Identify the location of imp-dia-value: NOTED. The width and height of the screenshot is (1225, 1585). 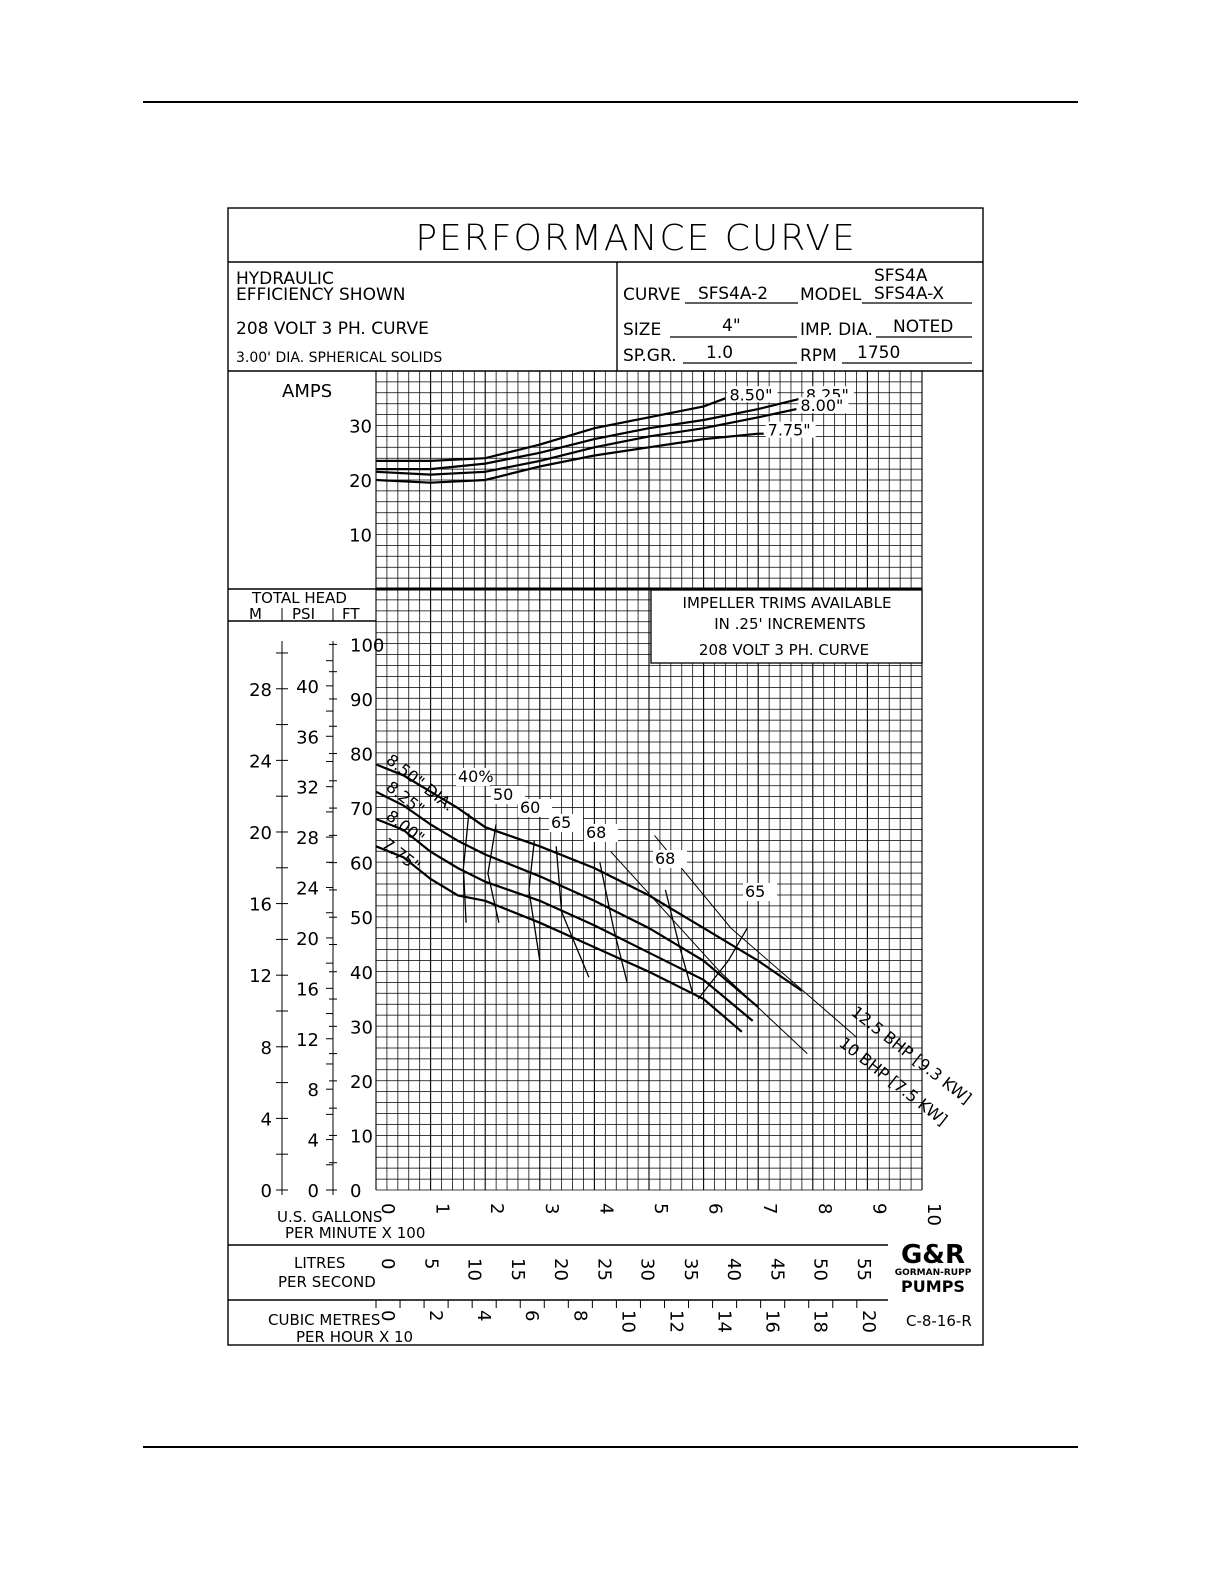
(923, 327).